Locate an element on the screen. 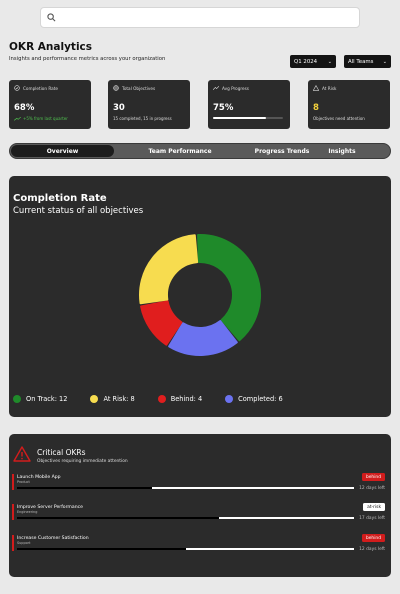 The image size is (400, 594). legend-item: On Track: 12 is located at coordinates (40, 399).